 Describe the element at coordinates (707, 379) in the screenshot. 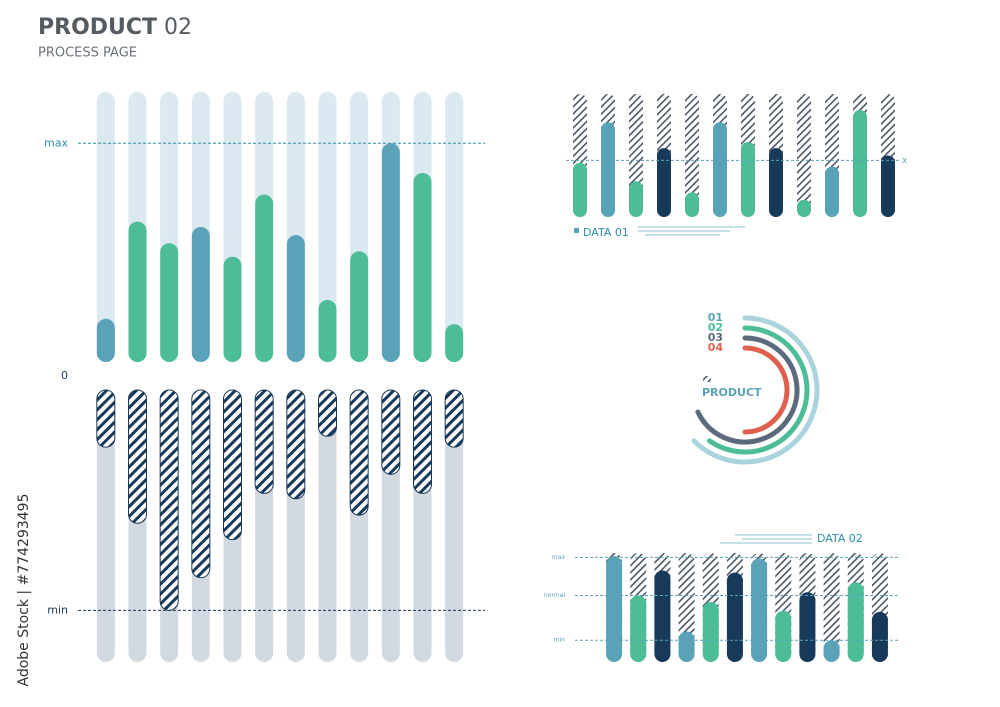

I see `product-icon` at that location.